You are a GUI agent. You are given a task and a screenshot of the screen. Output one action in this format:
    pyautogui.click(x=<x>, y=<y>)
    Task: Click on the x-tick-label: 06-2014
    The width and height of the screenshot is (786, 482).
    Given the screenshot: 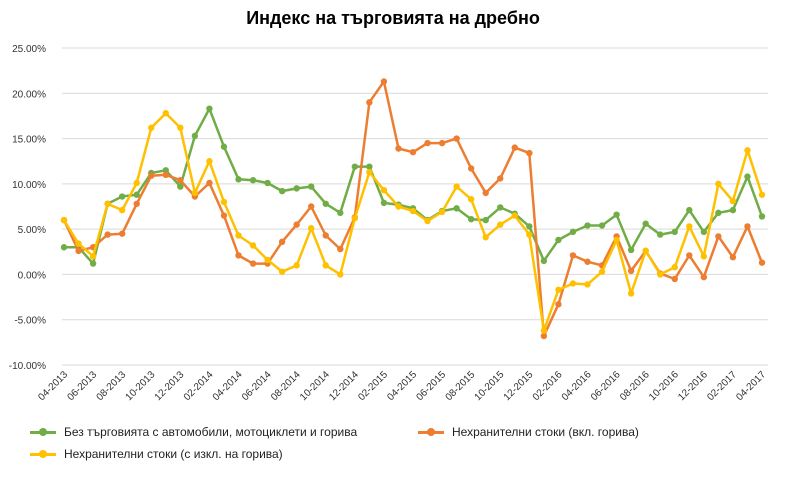 What is the action you would take?
    pyautogui.click(x=257, y=386)
    